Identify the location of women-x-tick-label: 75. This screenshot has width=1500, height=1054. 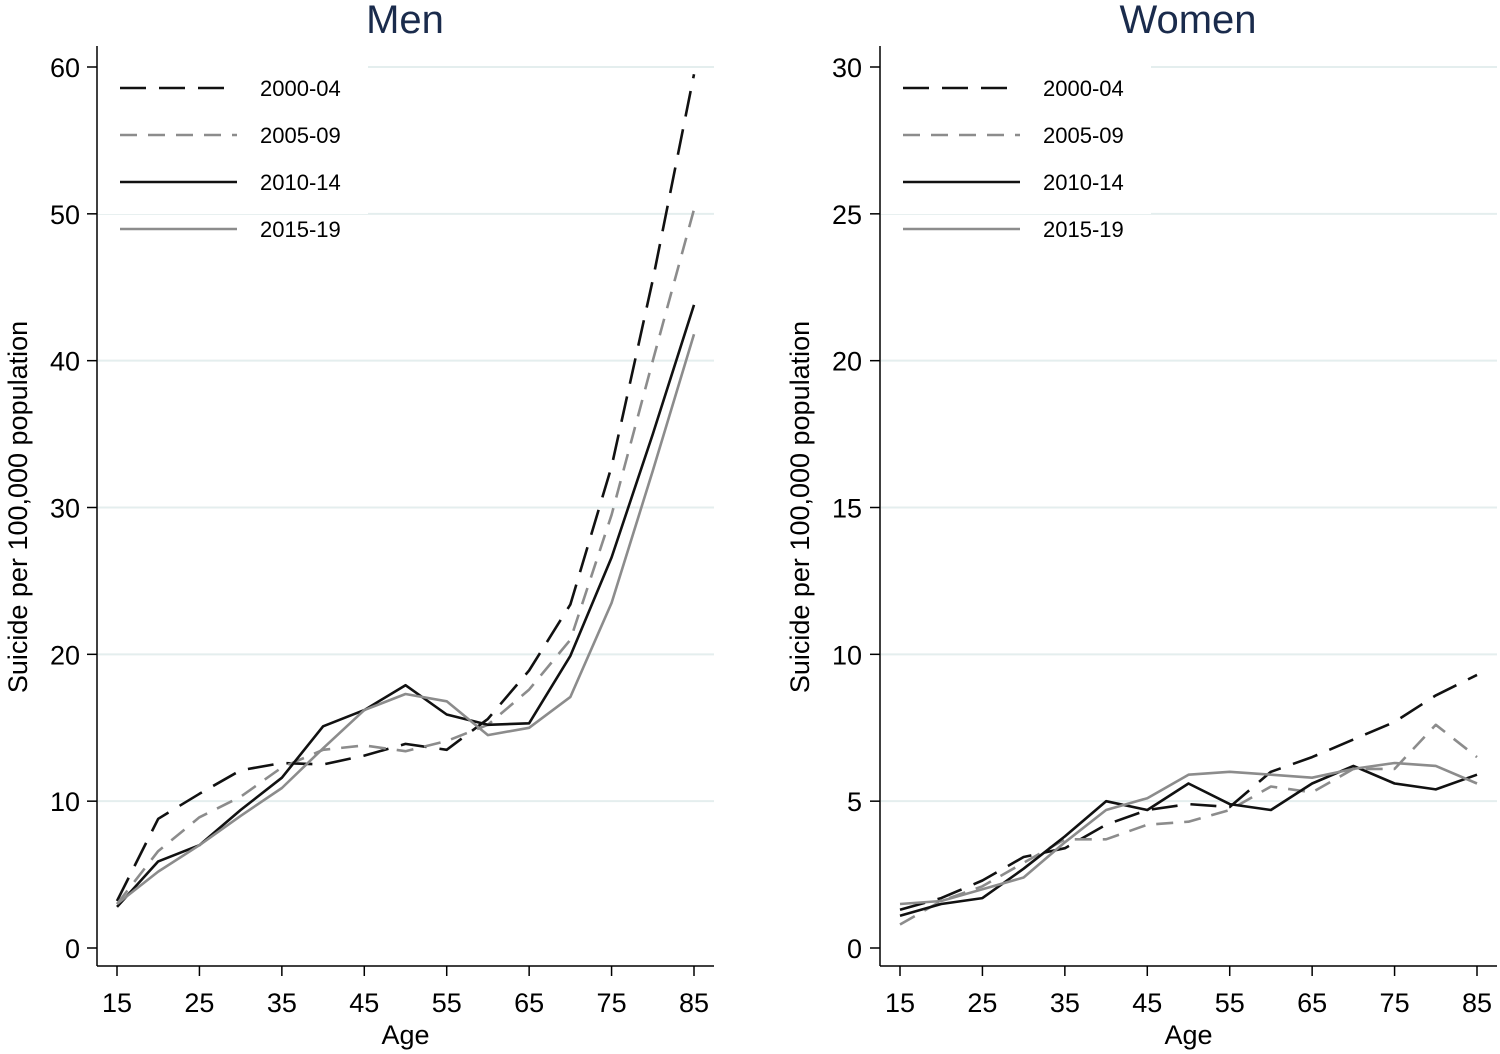
(1395, 1003).